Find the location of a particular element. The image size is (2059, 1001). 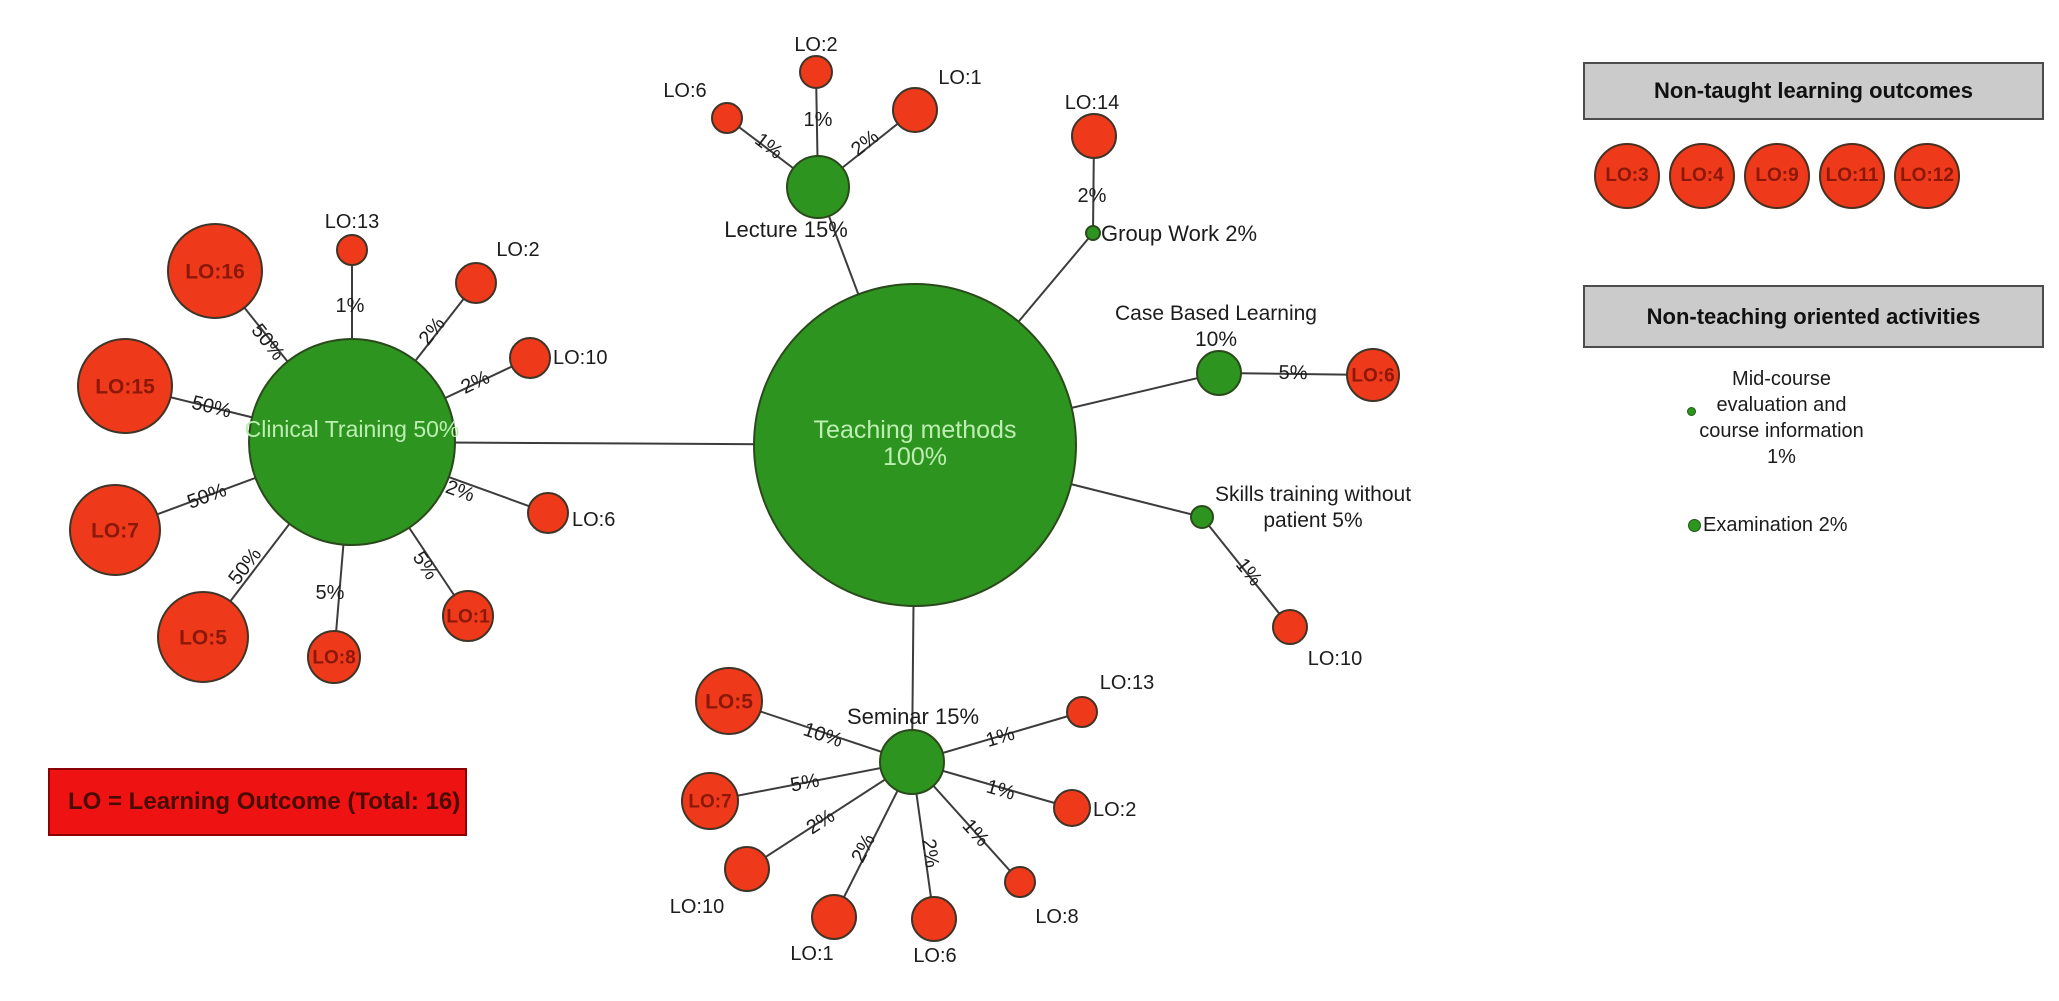

label-skills-lo10: LO:10 is located at coordinates (1335, 659).